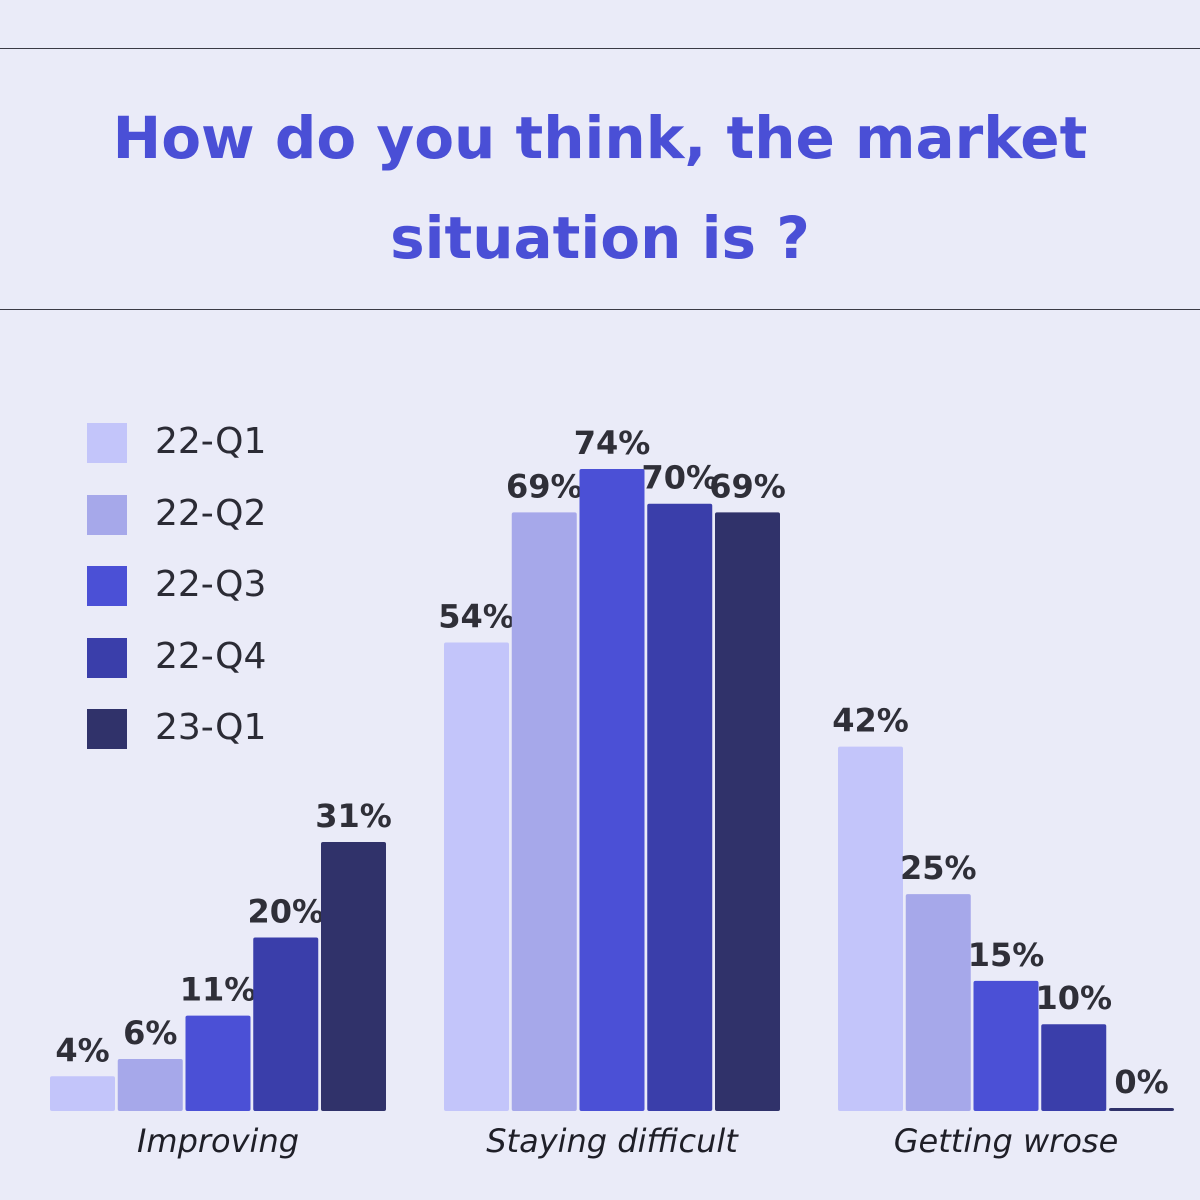  What do you see at coordinates (476, 876) in the screenshot?
I see `bar-staying-difficult-22-q1` at bounding box center [476, 876].